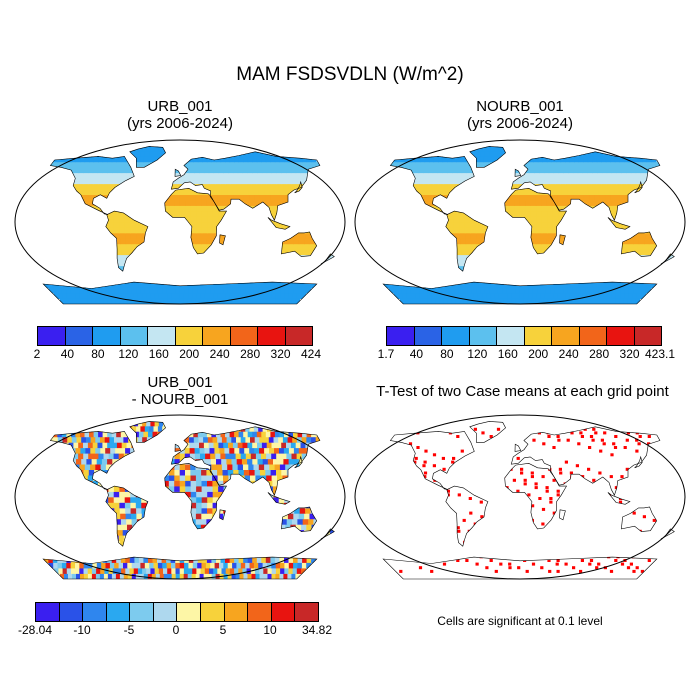  Describe the element at coordinates (180, 399) in the screenshot. I see `panel-title-line2: - NOURB_001` at that location.